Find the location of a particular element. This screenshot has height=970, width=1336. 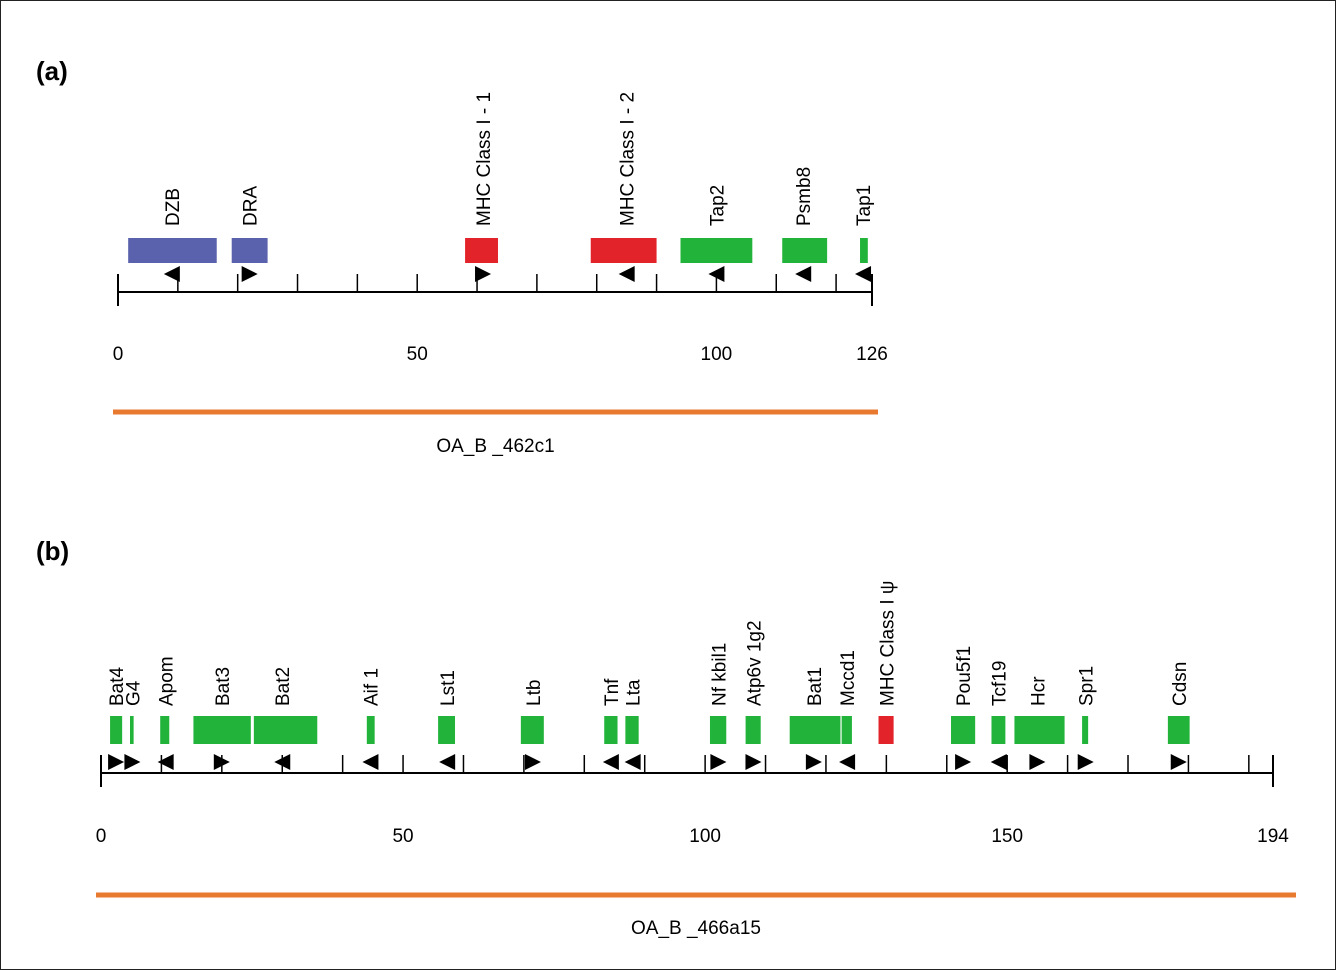

strand-arrow-bat2 is located at coordinates (282, 762).